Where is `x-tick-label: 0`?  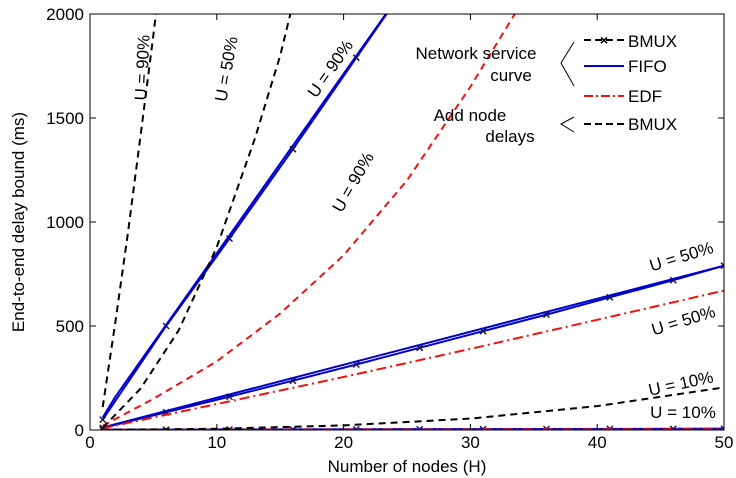
x-tick-label: 0 is located at coordinates (89, 442).